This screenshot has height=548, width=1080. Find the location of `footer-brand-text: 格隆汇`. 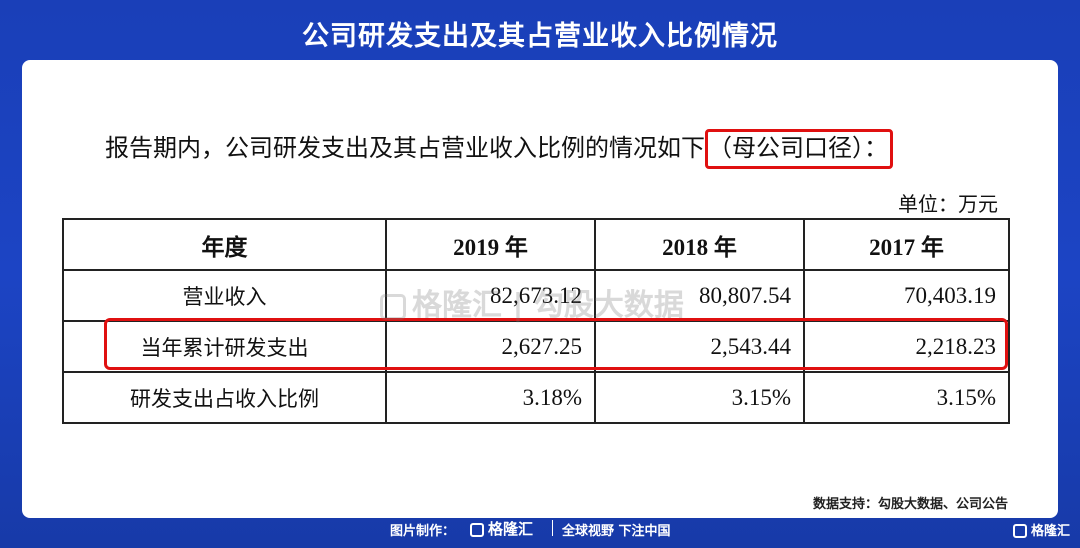

footer-brand-text: 格隆汇 is located at coordinates (511, 529).